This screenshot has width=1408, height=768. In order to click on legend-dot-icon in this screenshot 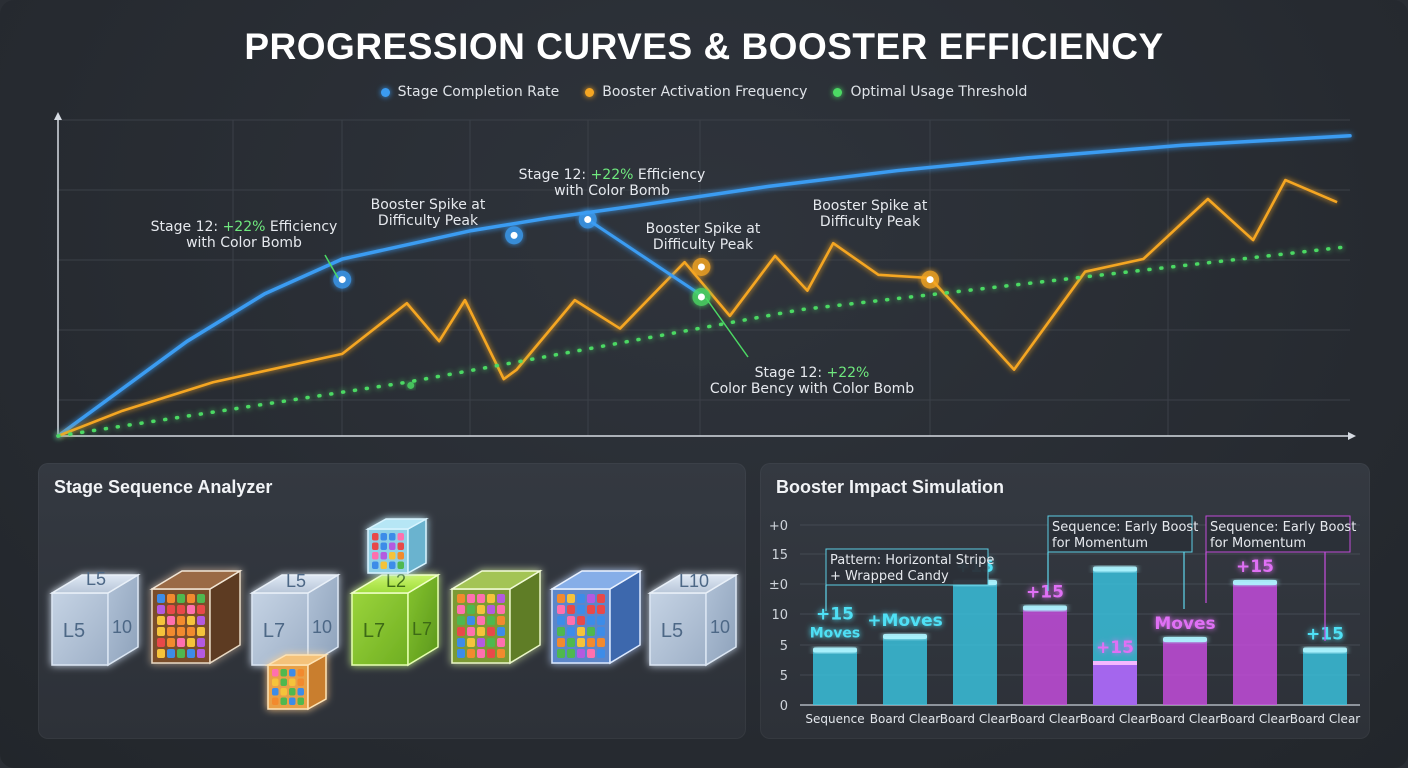, I will do `click(590, 92)`.